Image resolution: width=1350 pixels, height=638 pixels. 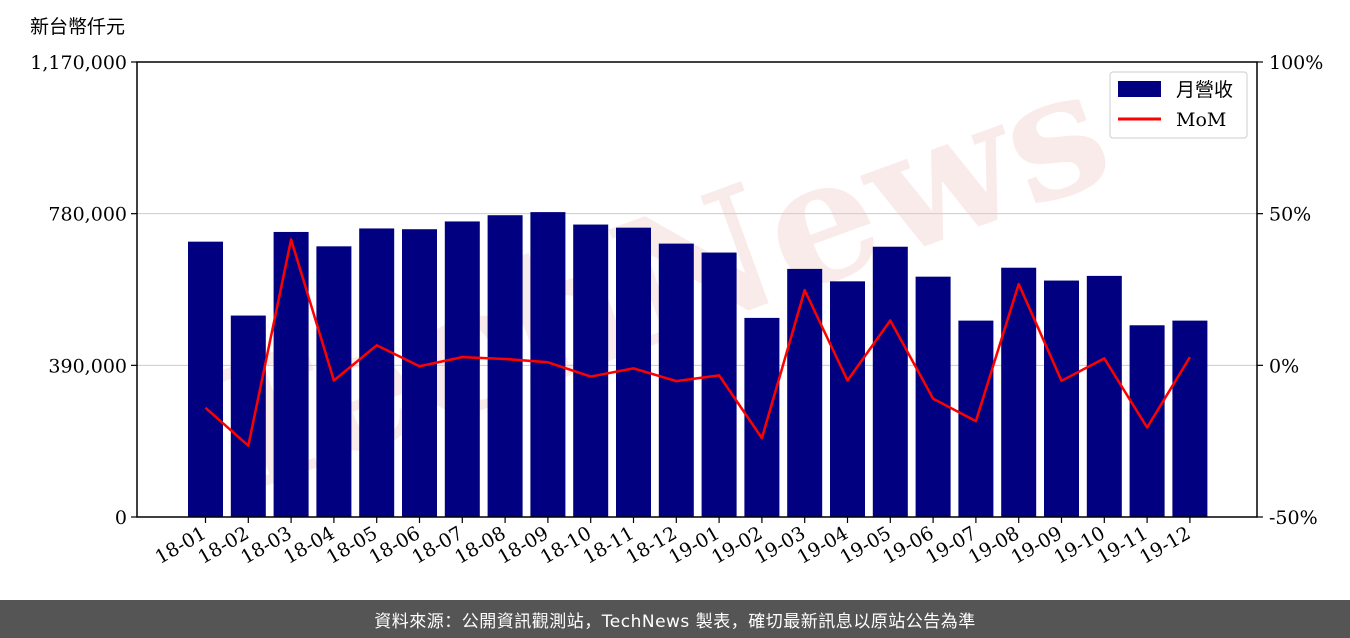 What do you see at coordinates (1290, 215) in the screenshot?
I see `right-axis-tick-label: 50%` at bounding box center [1290, 215].